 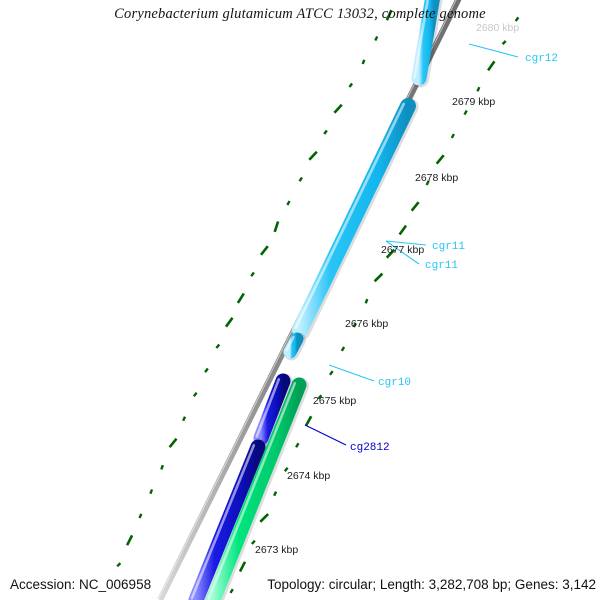 What do you see at coordinates (448, 247) in the screenshot?
I see `gene-label-cgr11-a: cgr11` at bounding box center [448, 247].